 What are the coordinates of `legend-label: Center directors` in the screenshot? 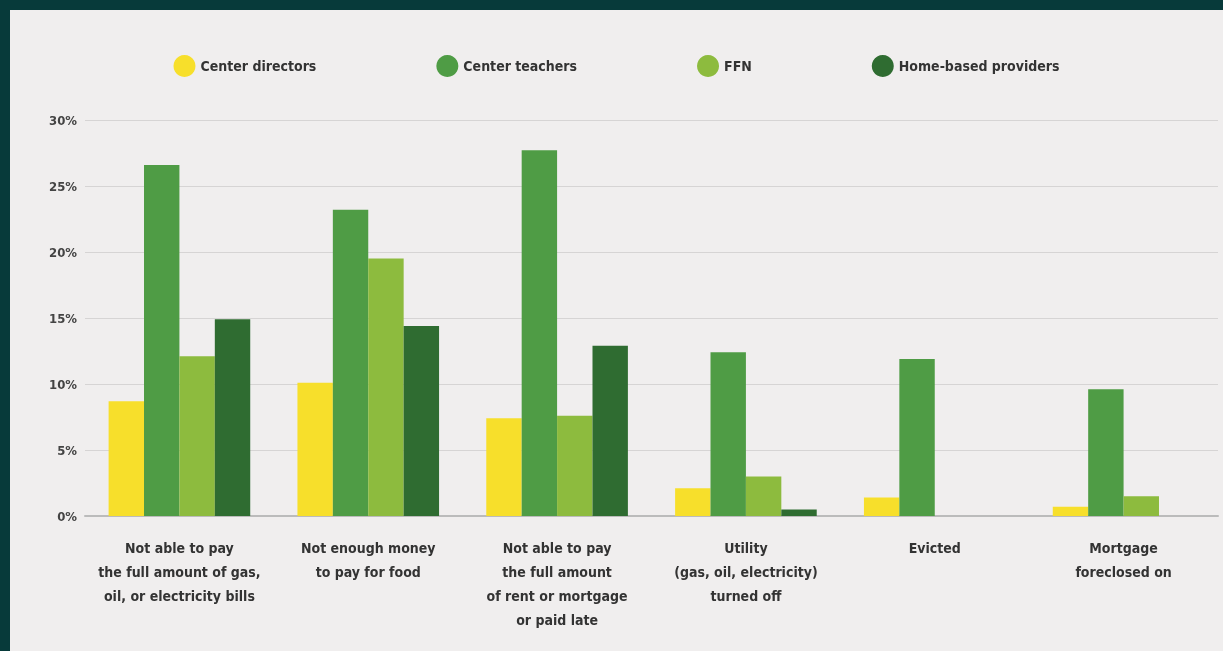 It's located at (258, 66).